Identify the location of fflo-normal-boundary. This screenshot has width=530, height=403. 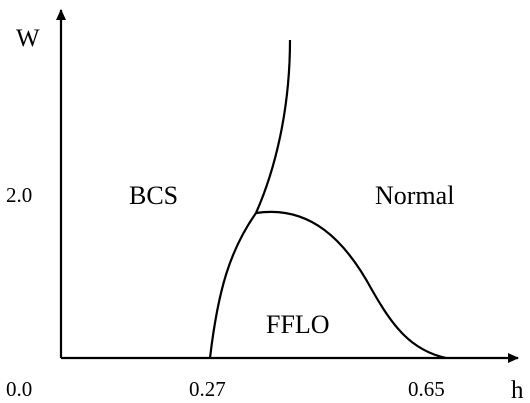
(351, 285).